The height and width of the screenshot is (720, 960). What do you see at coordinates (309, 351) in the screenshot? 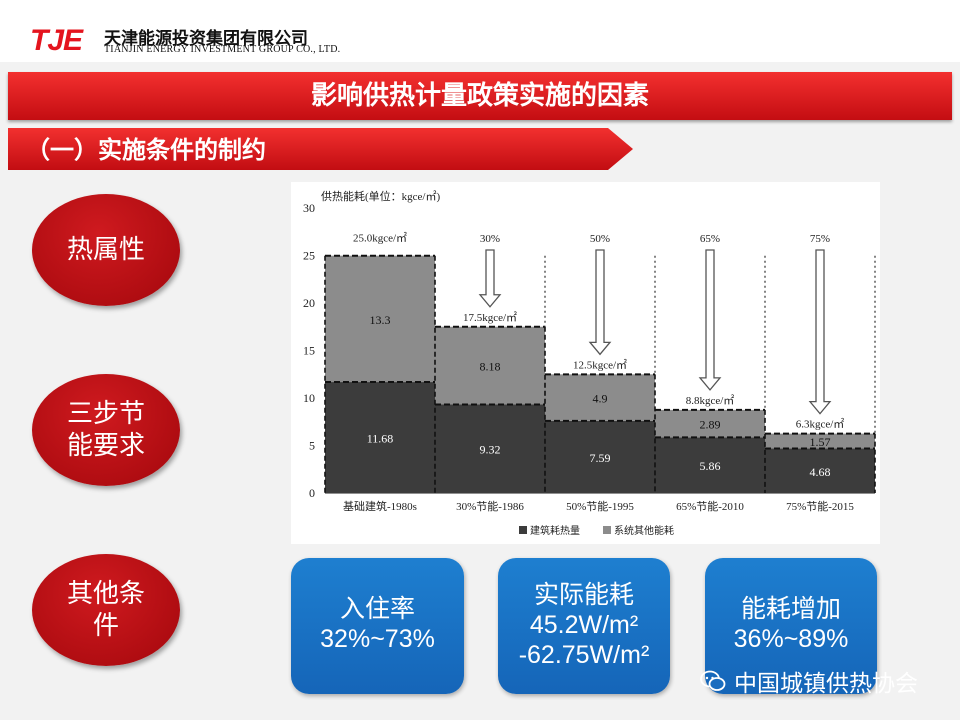
I see `y-tick-label: 15` at bounding box center [309, 351].